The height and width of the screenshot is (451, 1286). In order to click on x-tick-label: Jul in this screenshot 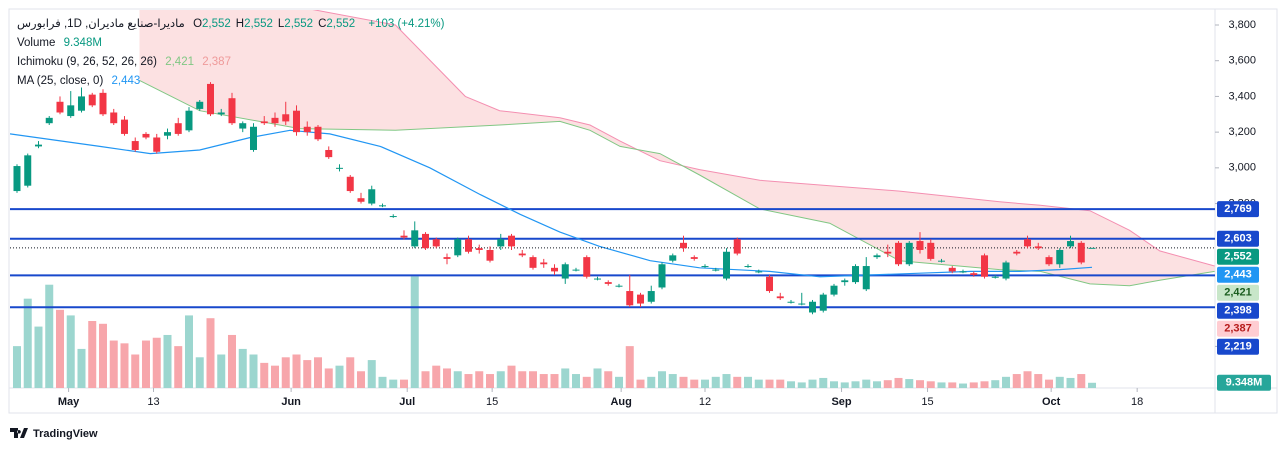, I will do `click(407, 402)`.